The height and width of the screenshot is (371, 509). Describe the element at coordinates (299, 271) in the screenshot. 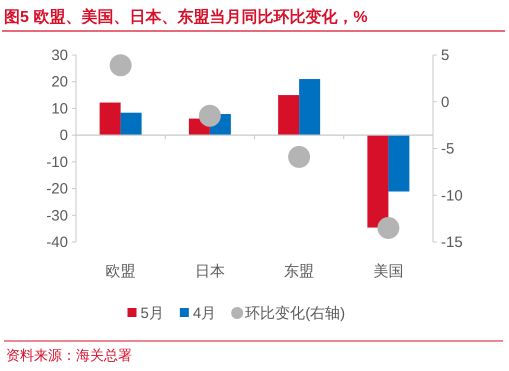

I see `x-tick-label: 东盟` at that location.